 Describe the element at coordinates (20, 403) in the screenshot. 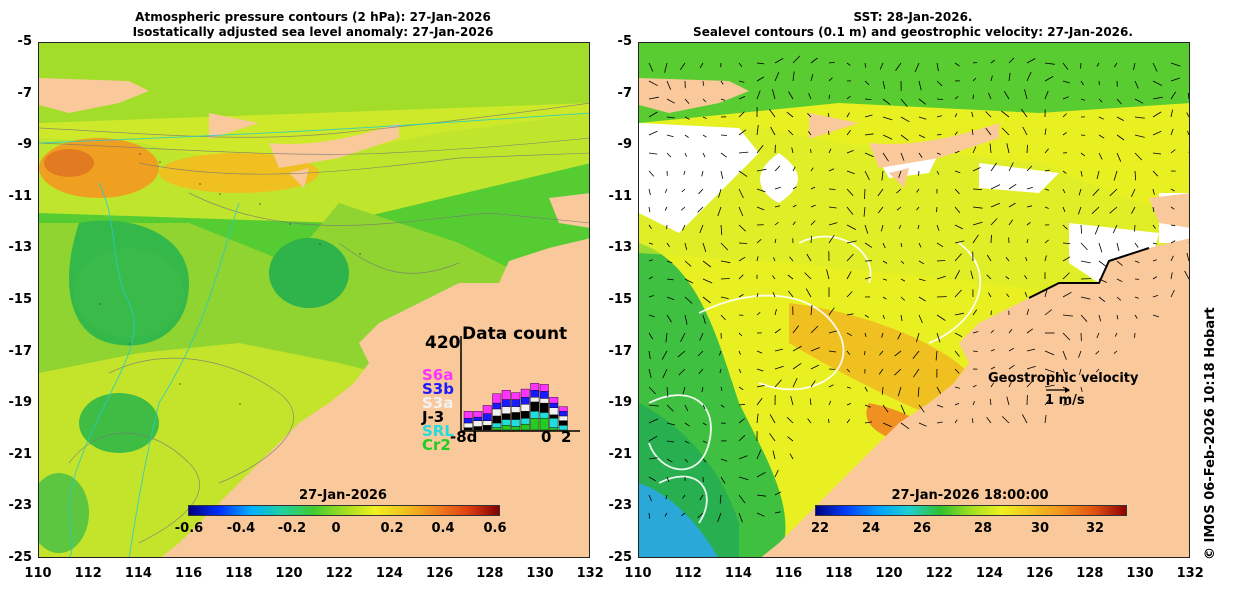

I see `left-y-tick: -19` at that location.